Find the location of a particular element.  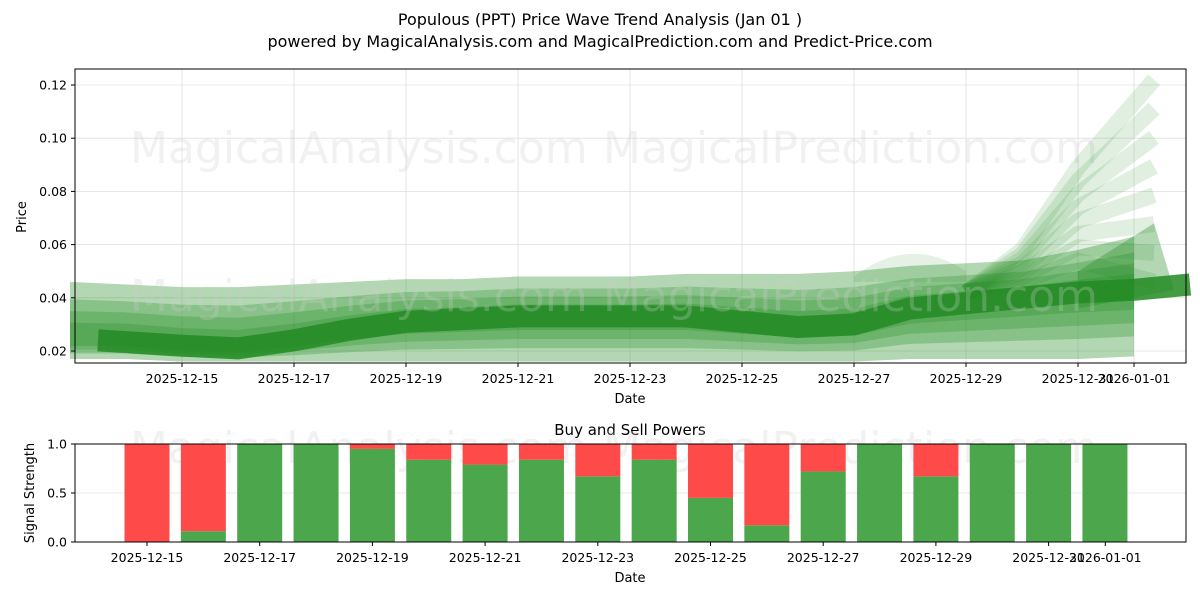

y-tick-label: 0.08 is located at coordinates (53, 191).